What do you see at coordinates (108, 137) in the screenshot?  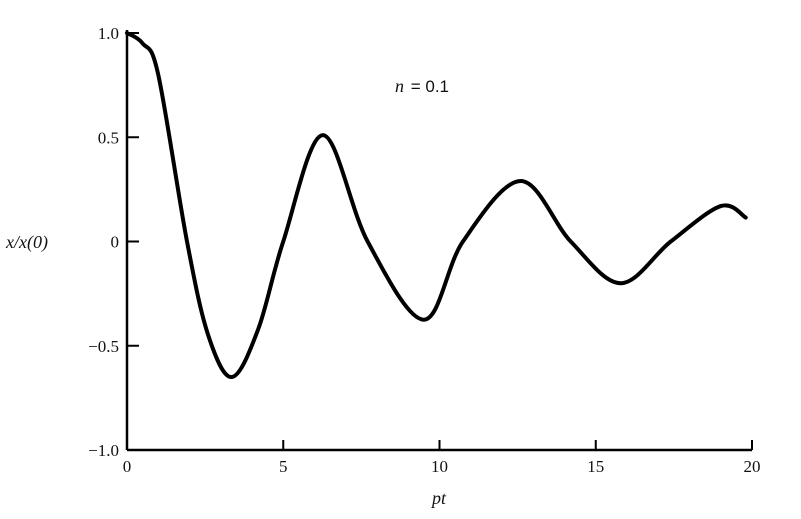 I see `y-tick-label: 0.5` at bounding box center [108, 137].